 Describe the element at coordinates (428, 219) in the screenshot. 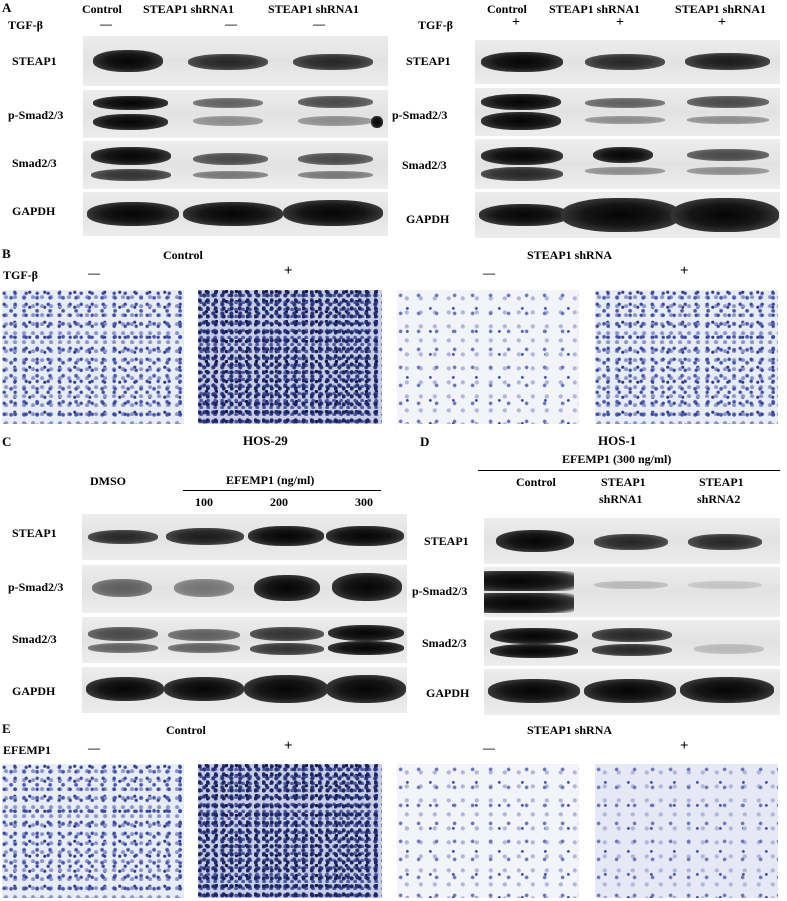

I see `panel-a-right-row-gapdh: GAPDH` at that location.